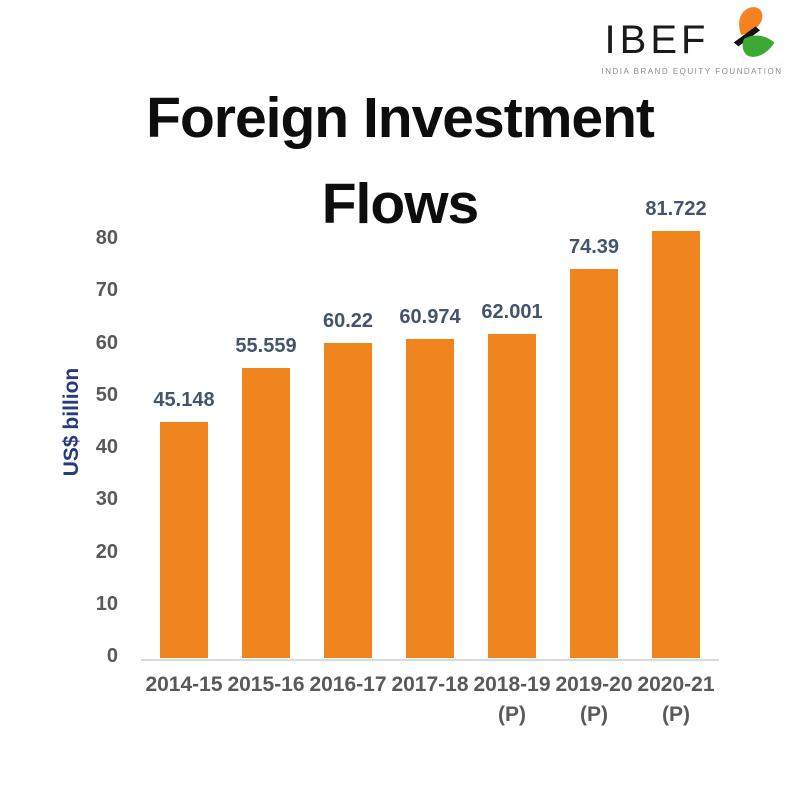 The image size is (800, 800). I want to click on y-tick-label: 10, so click(106, 603).